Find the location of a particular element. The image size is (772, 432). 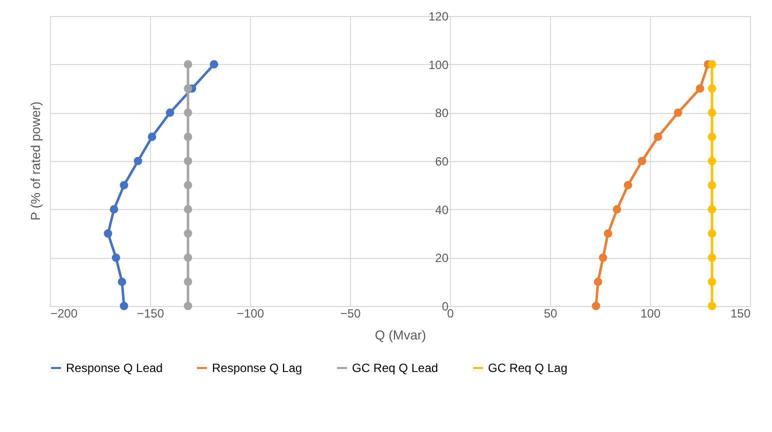

x-tick-label: 50 is located at coordinates (551, 313).